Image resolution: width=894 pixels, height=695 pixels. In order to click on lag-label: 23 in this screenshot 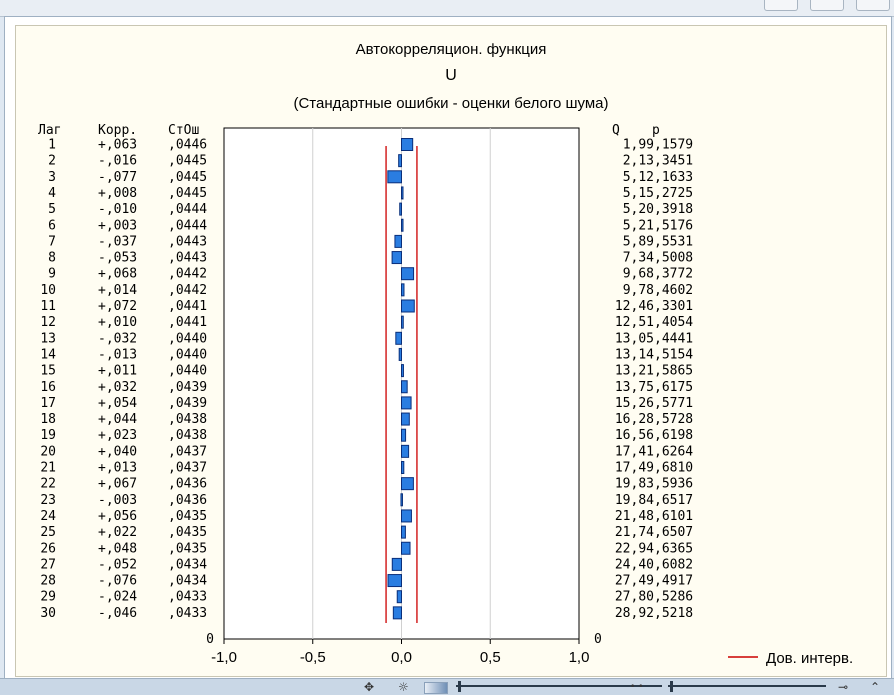, I will do `click(48, 500)`.